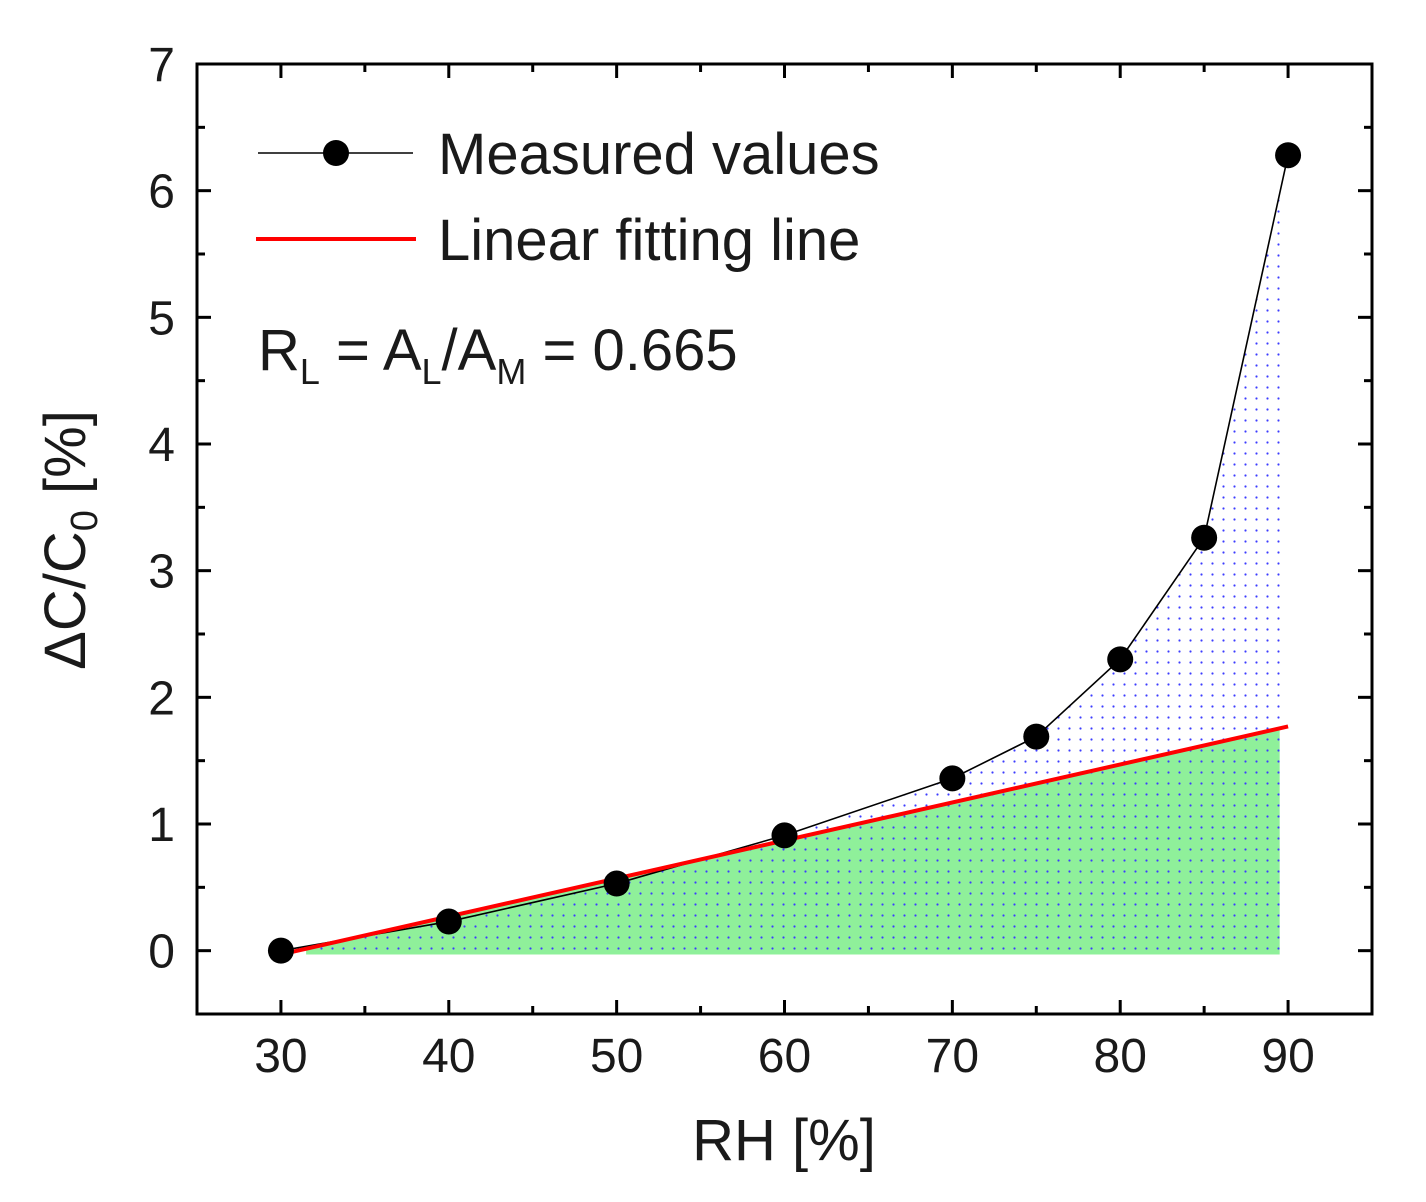  Describe the element at coordinates (784, 1140) in the screenshot. I see `x-axis-title: RH [%]` at that location.